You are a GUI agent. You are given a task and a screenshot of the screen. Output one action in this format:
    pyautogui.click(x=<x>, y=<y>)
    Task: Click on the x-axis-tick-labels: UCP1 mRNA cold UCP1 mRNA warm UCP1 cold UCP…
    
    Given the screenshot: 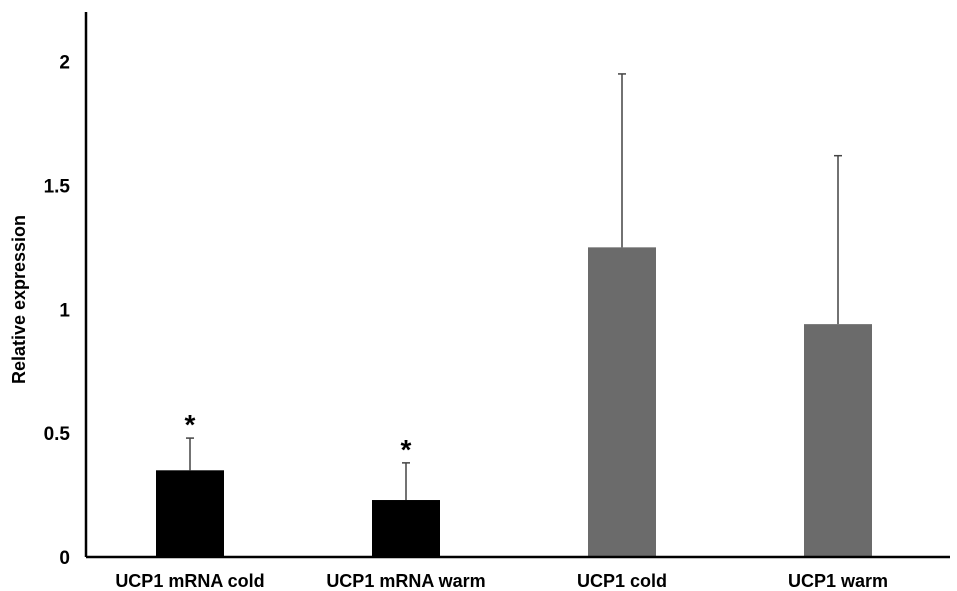 What is the action you would take?
    pyautogui.click(x=501, y=581)
    